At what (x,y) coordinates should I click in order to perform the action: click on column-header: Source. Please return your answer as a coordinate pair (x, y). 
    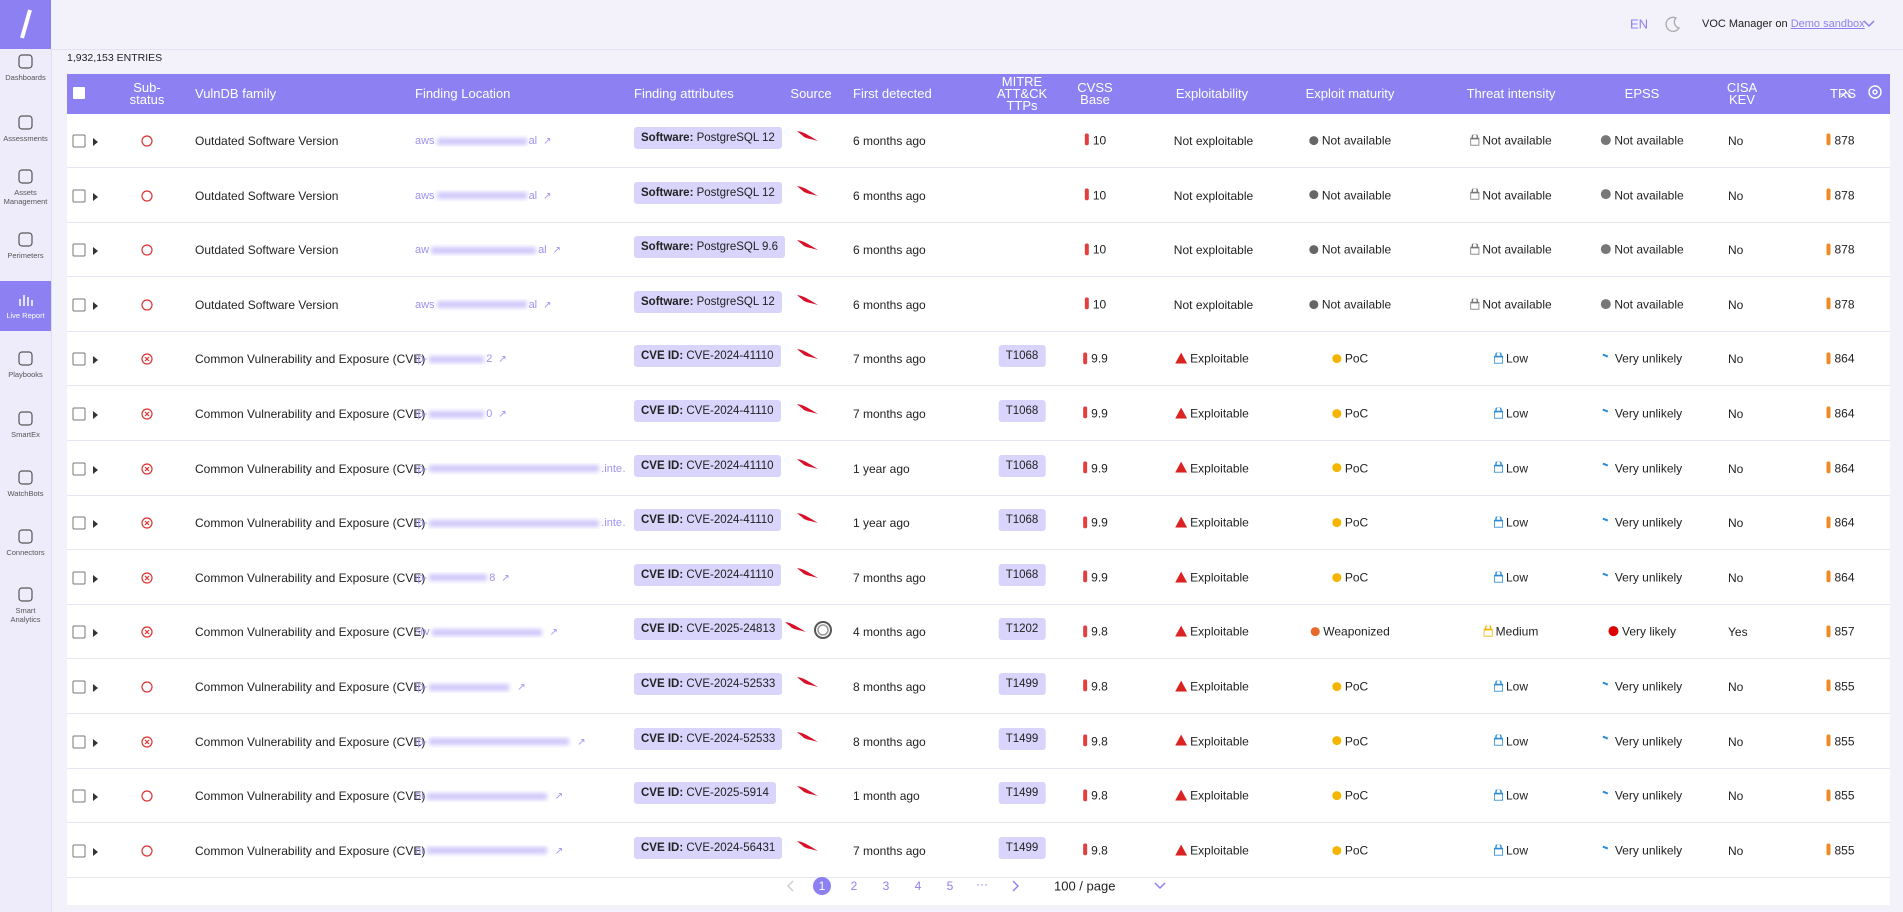
    Looking at the image, I should click on (811, 93).